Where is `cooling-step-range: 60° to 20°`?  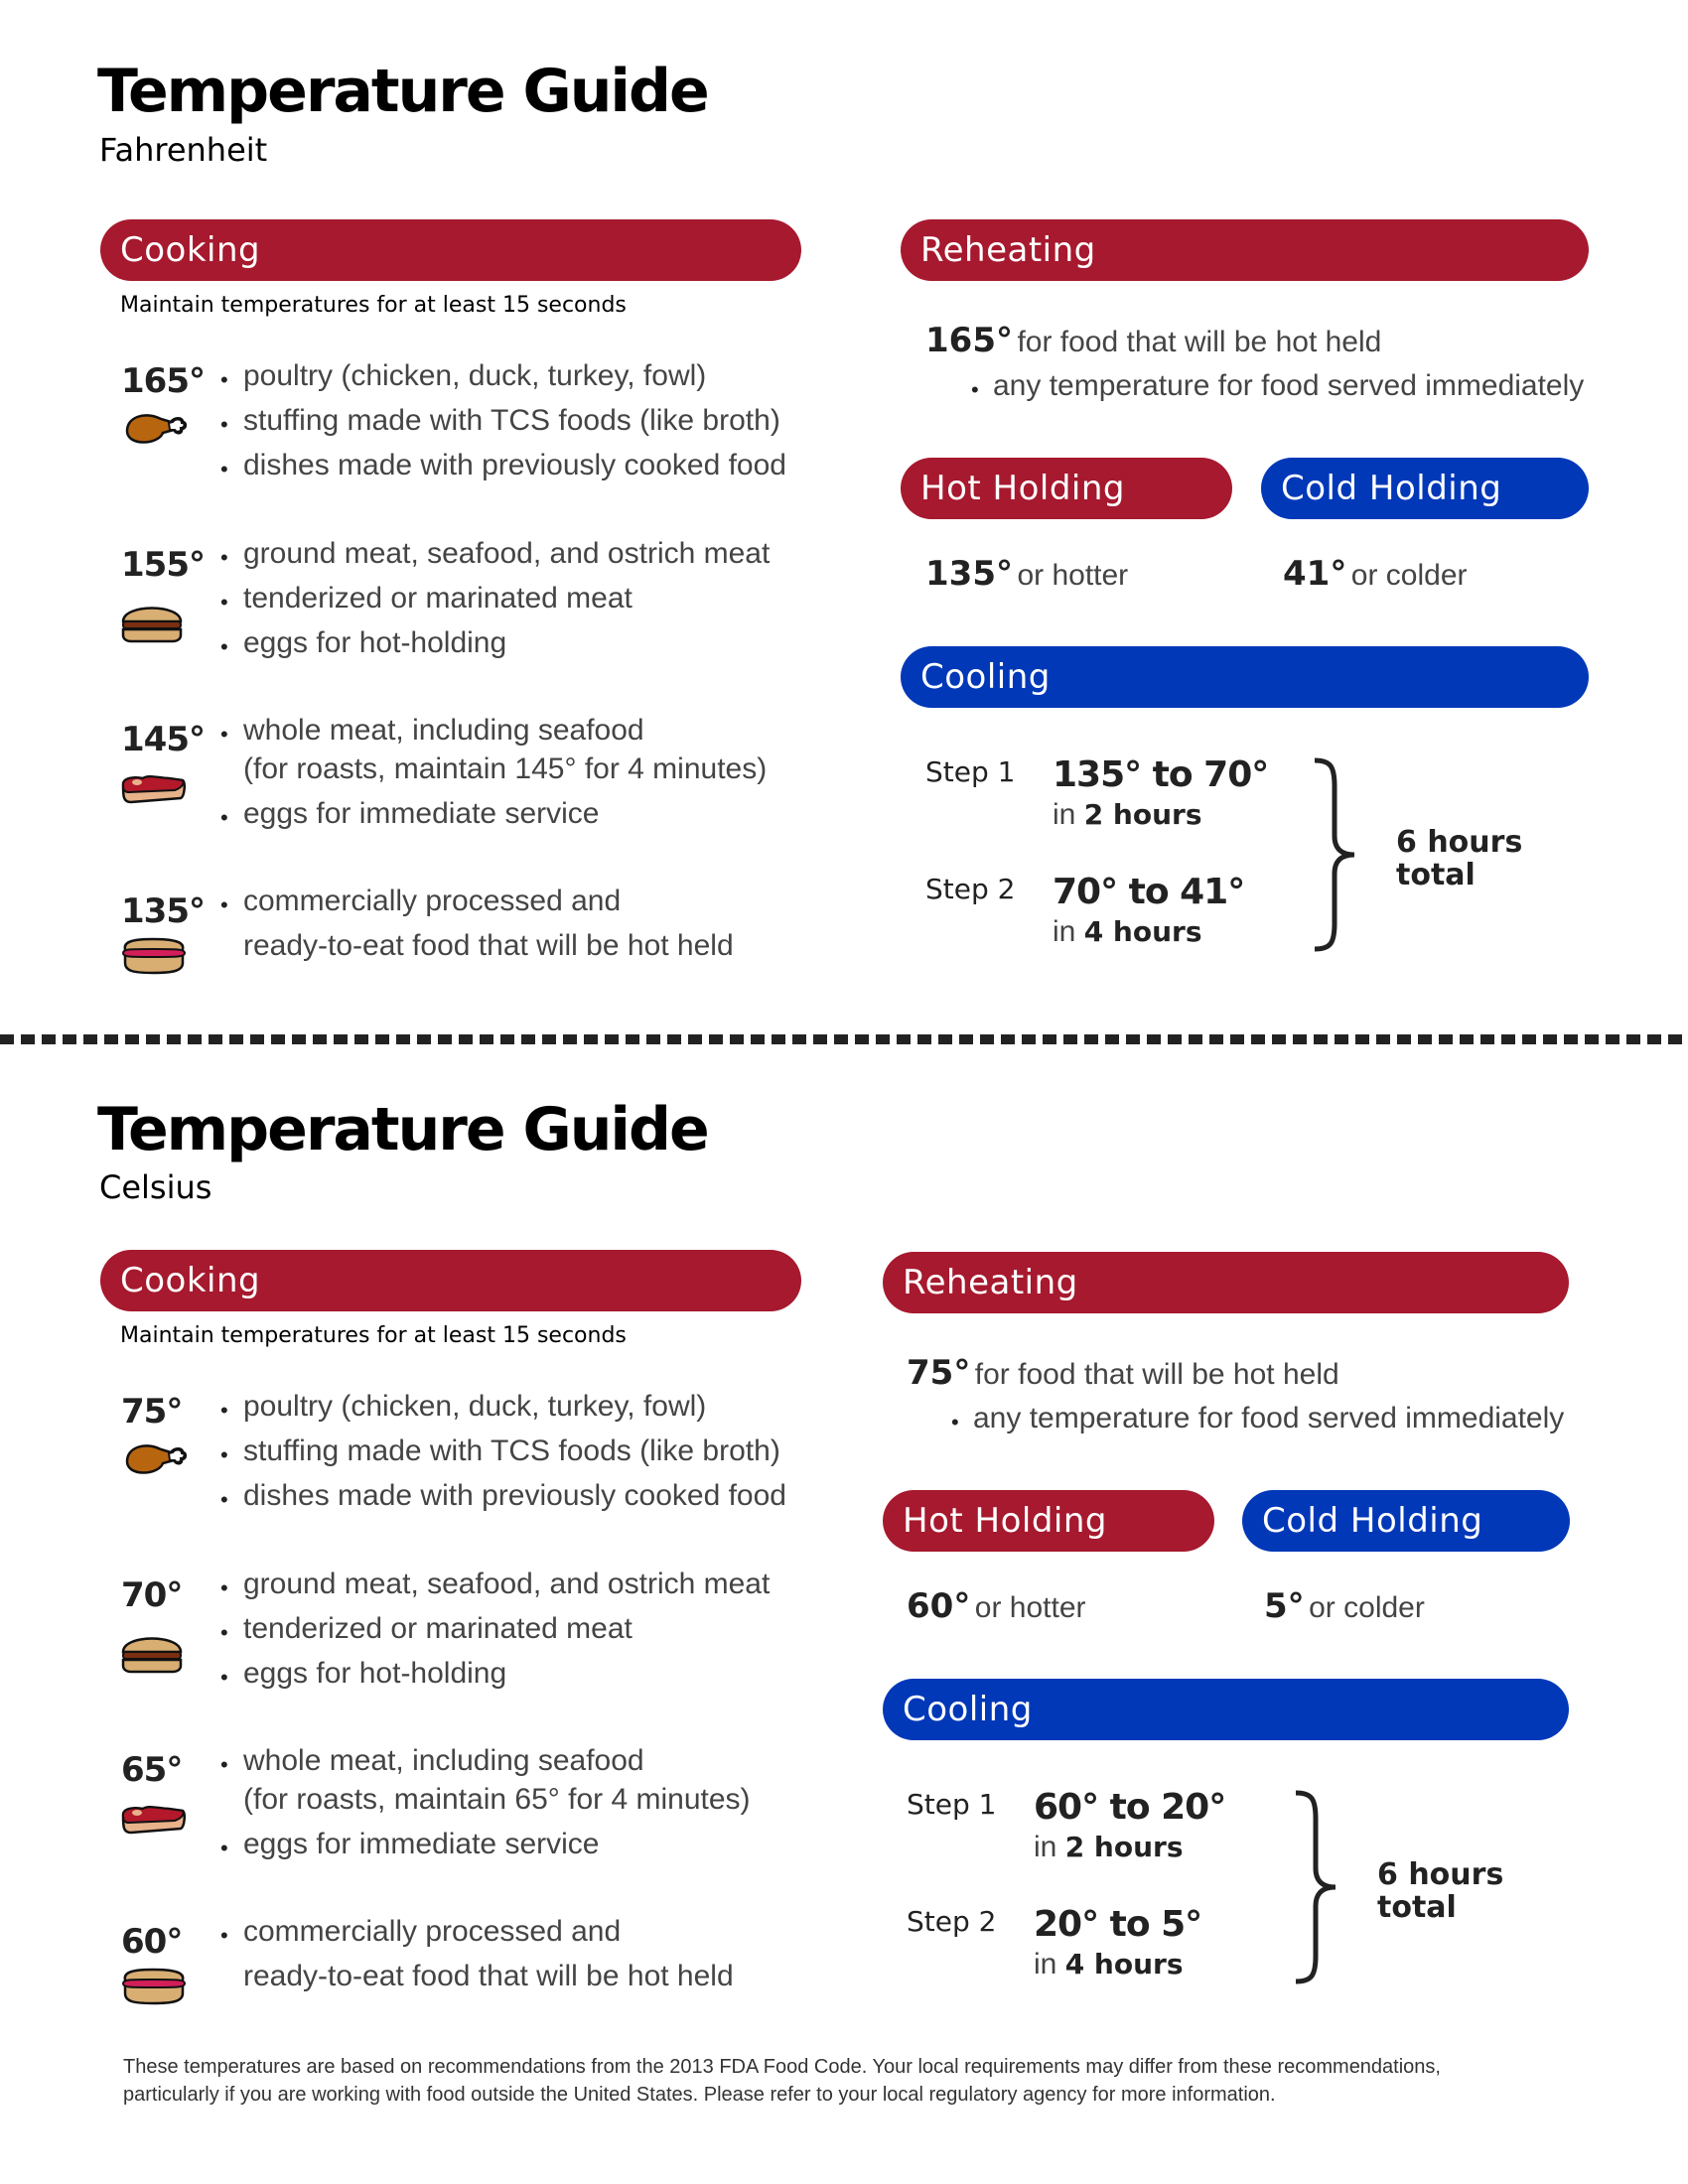 cooling-step-range: 60° to 20° is located at coordinates (1130, 1807).